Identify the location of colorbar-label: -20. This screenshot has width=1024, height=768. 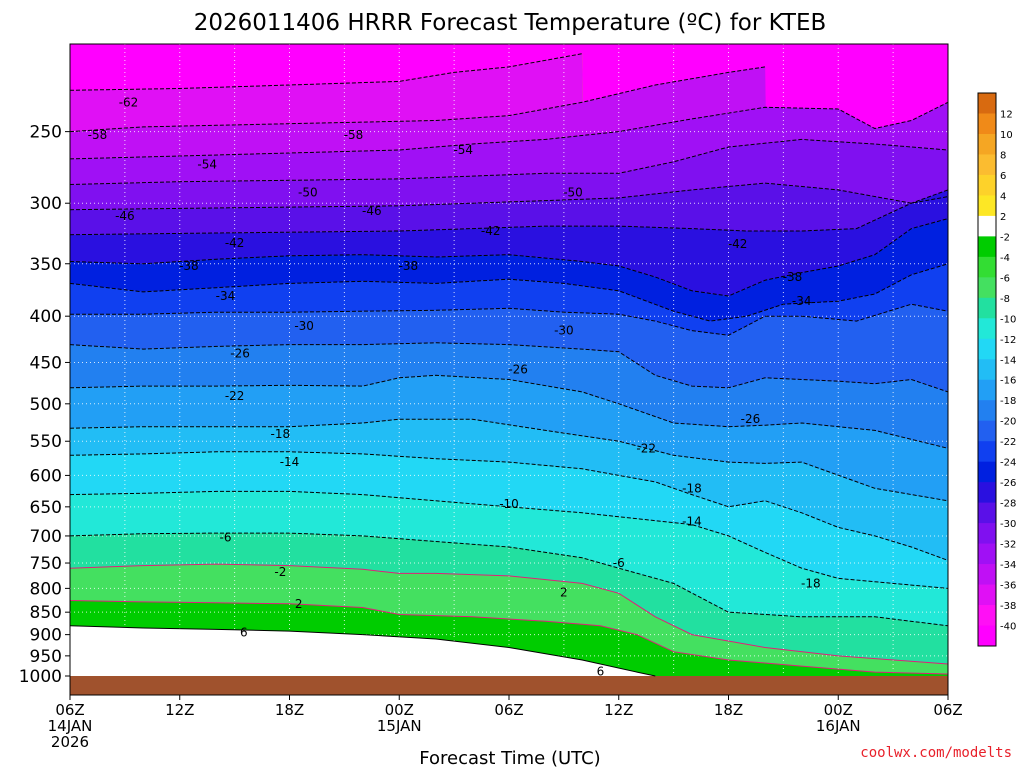
(1008, 422).